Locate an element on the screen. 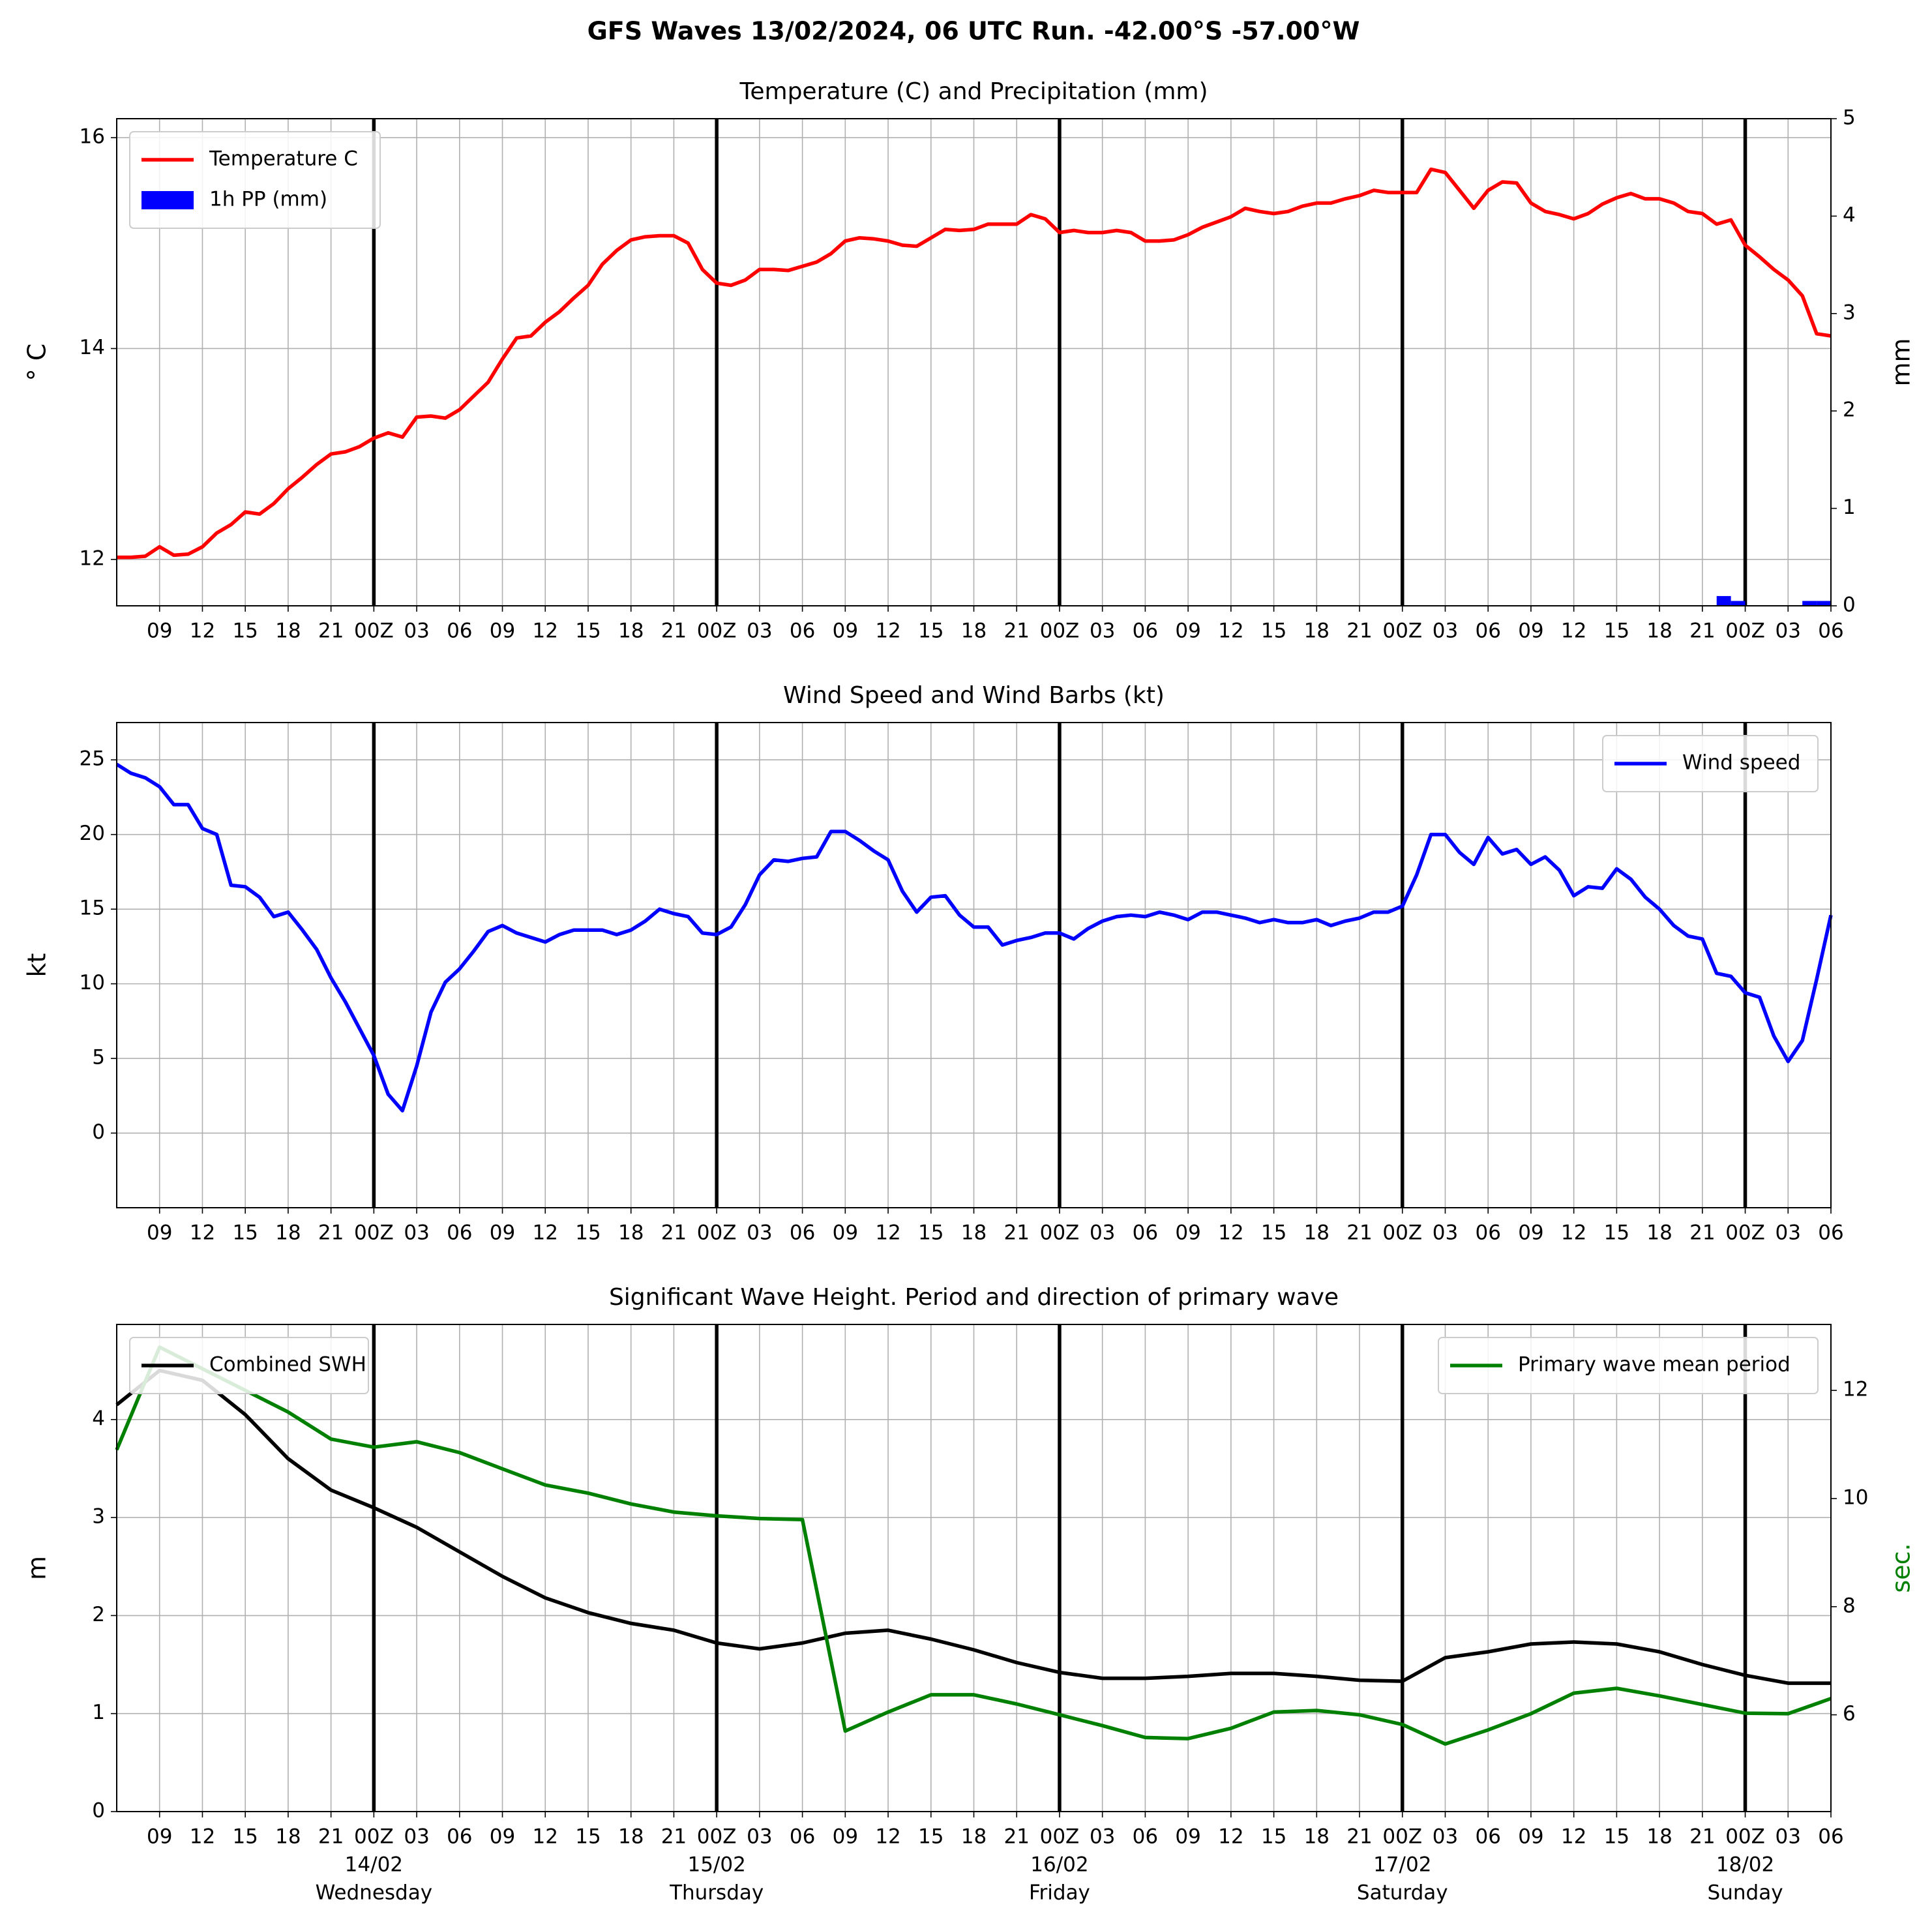 The image size is (1932, 1927). legend: Primary wave mean period is located at coordinates (1628, 1365).